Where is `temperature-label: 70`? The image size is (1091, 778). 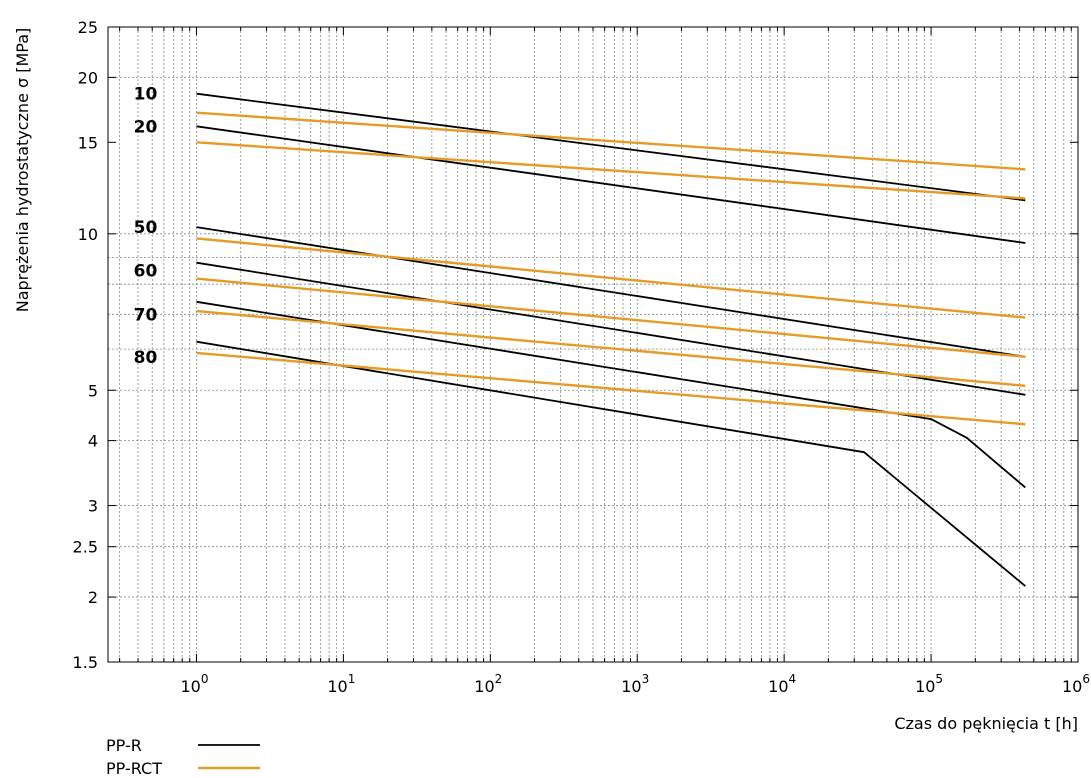 temperature-label: 70 is located at coordinates (146, 315).